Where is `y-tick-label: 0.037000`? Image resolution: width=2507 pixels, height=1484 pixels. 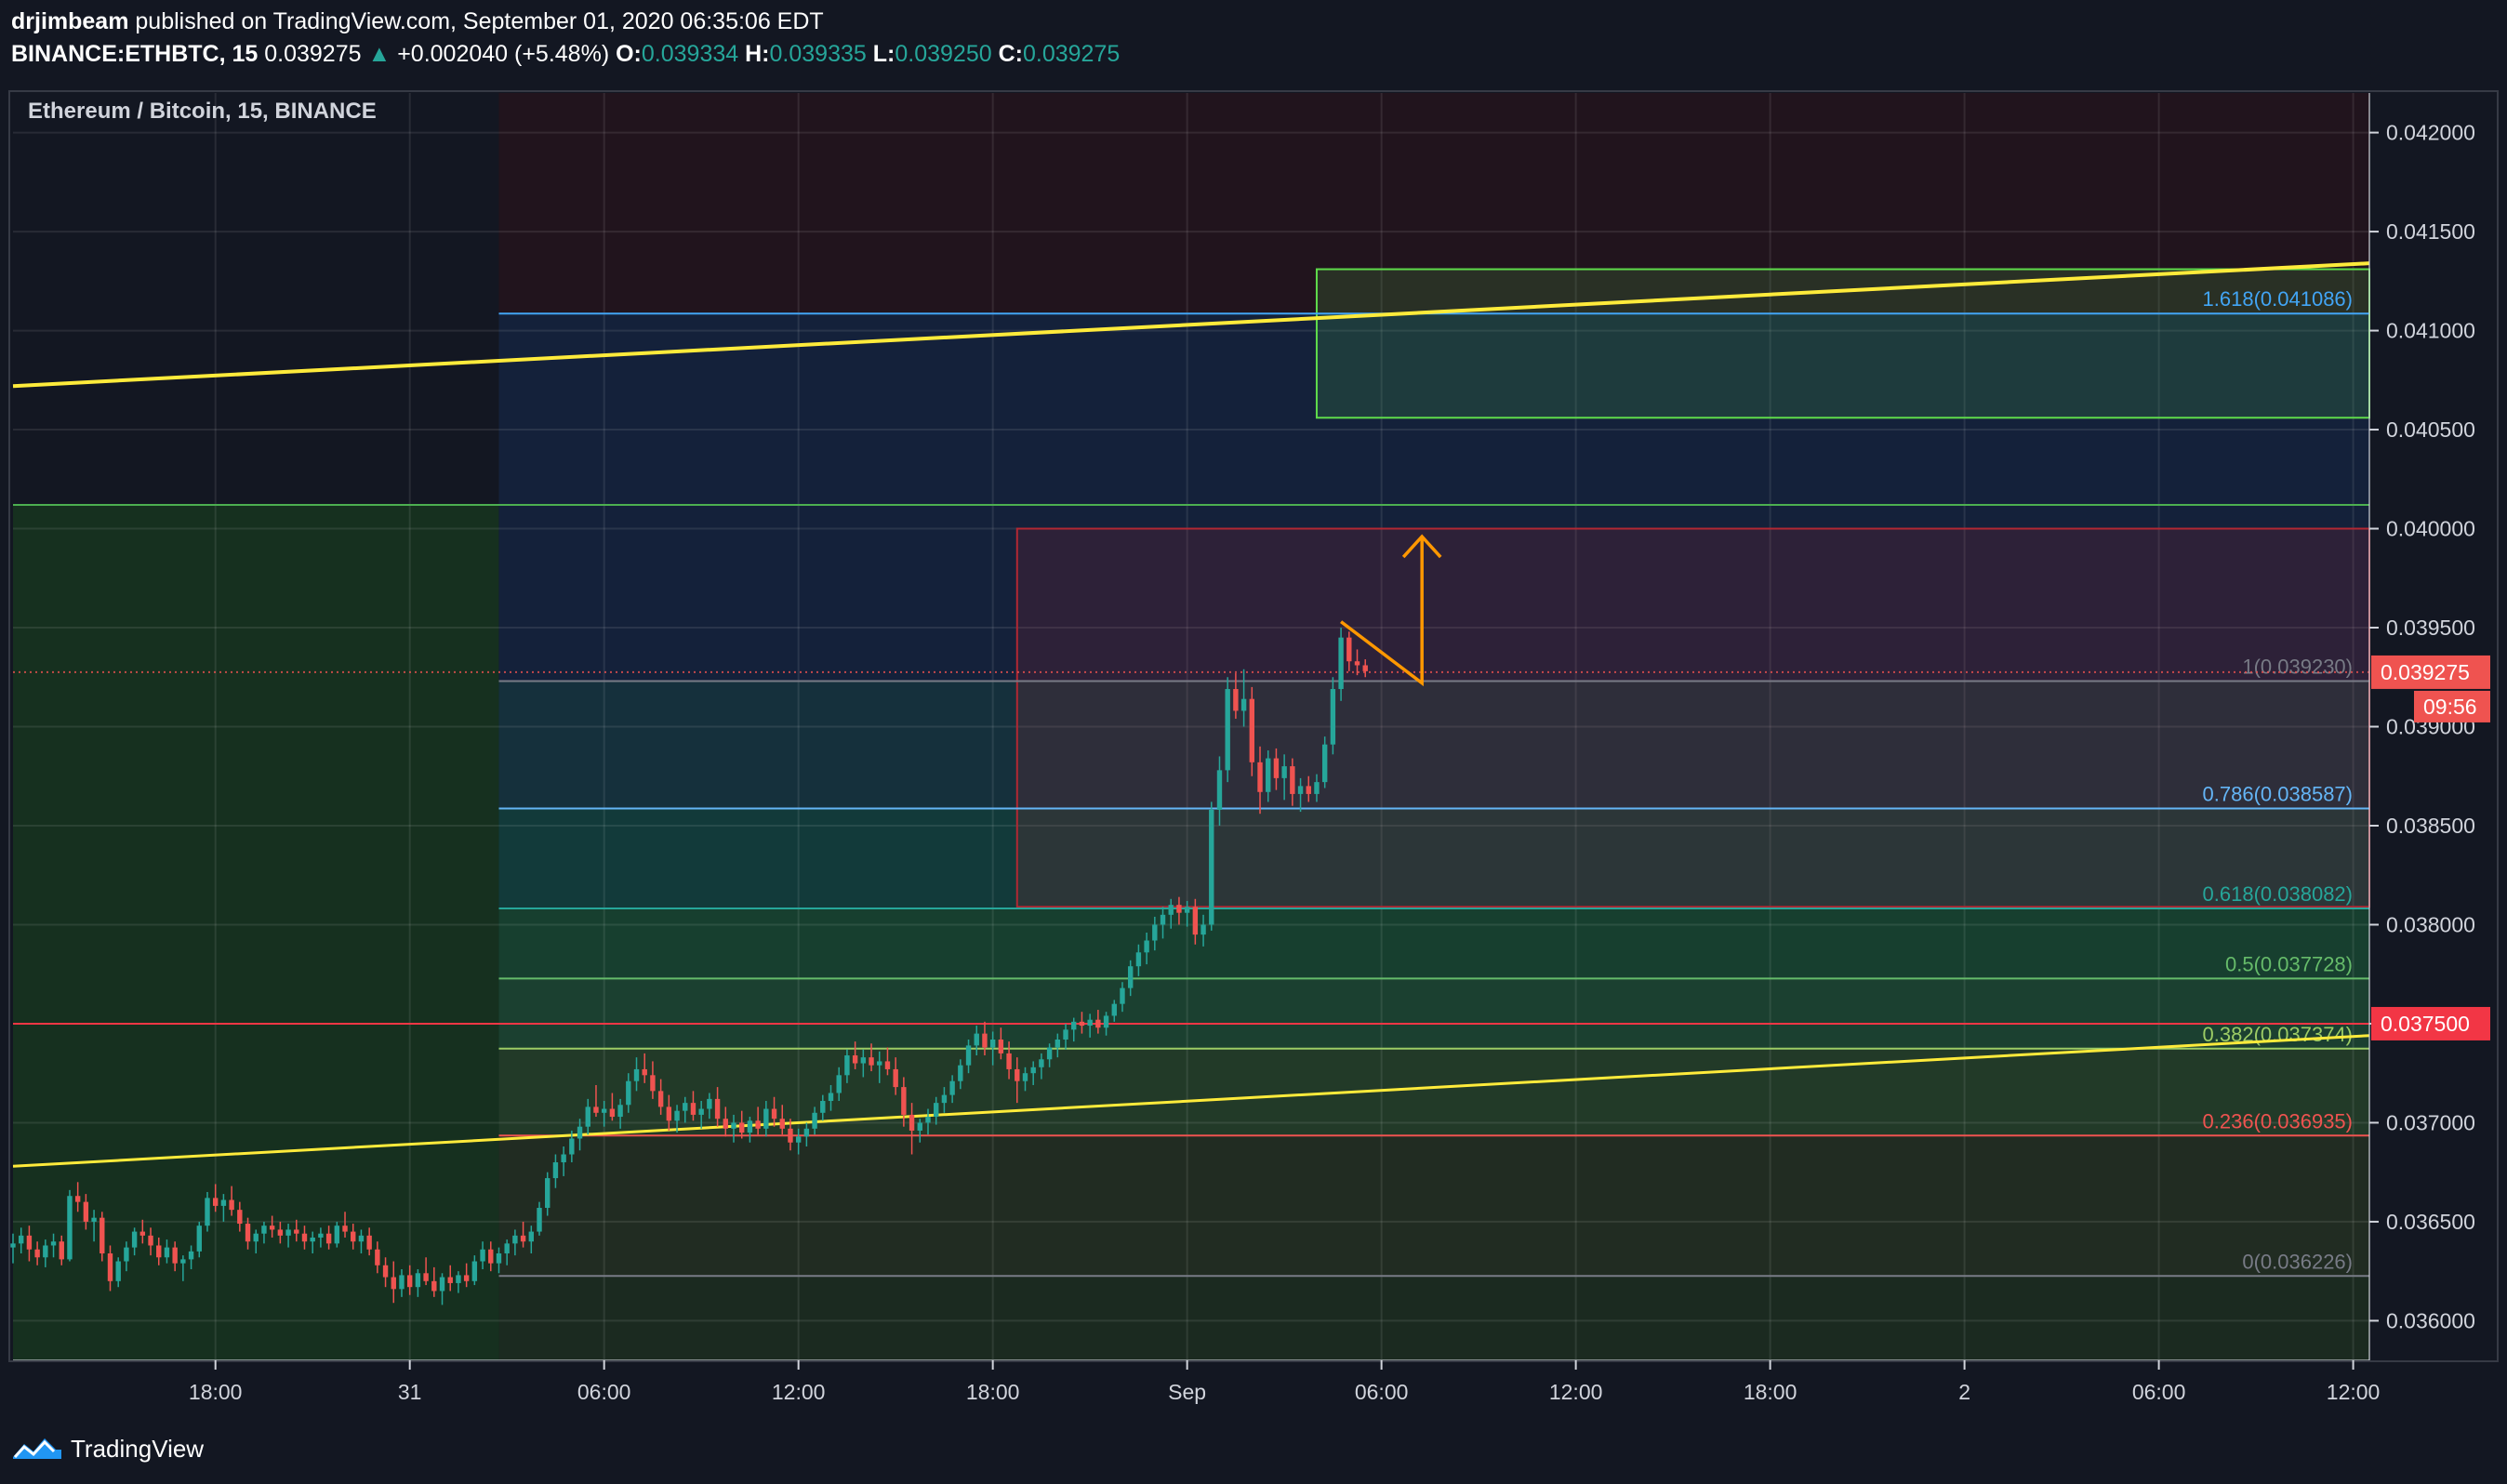 y-tick-label: 0.037000 is located at coordinates (2430, 1122).